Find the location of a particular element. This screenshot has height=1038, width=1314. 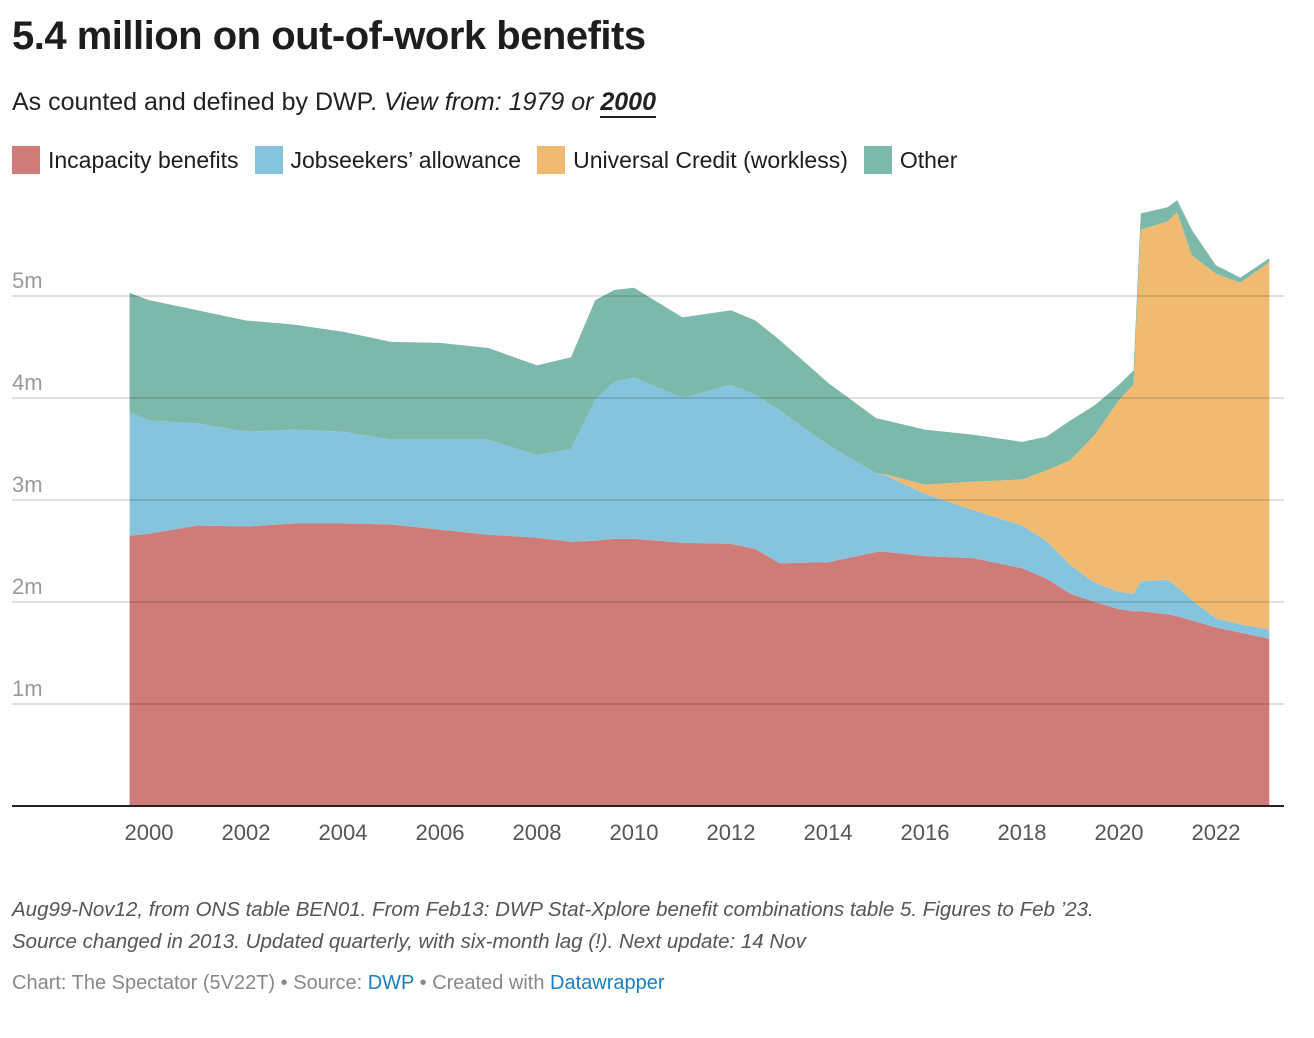

legend-item: Incapacity benefits is located at coordinates (125, 160).